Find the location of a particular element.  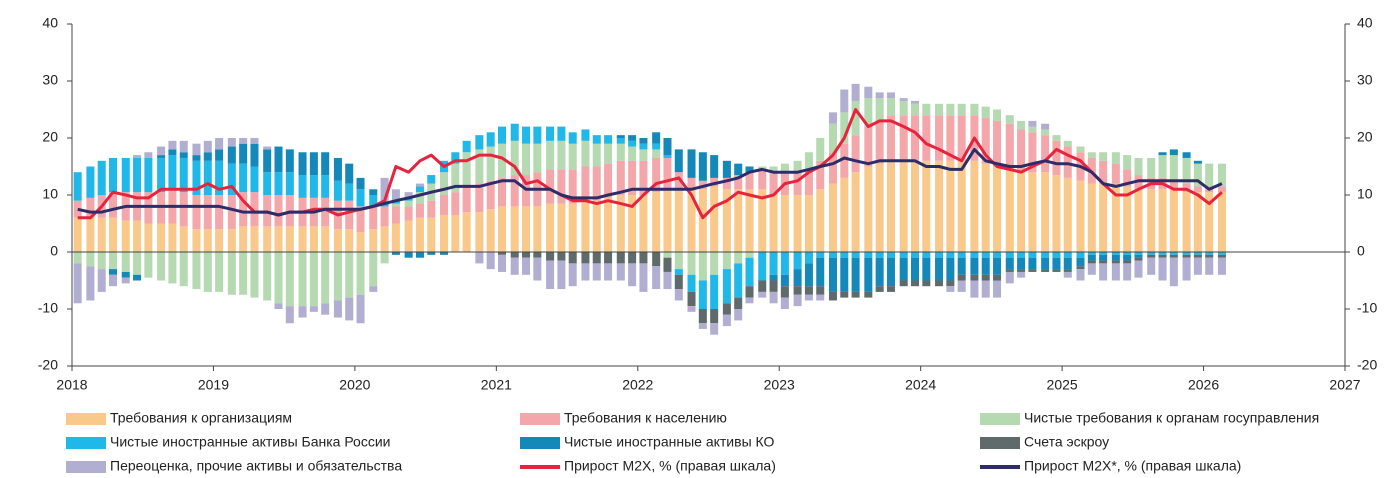

x-tick-label: 2021 is located at coordinates (496, 385).